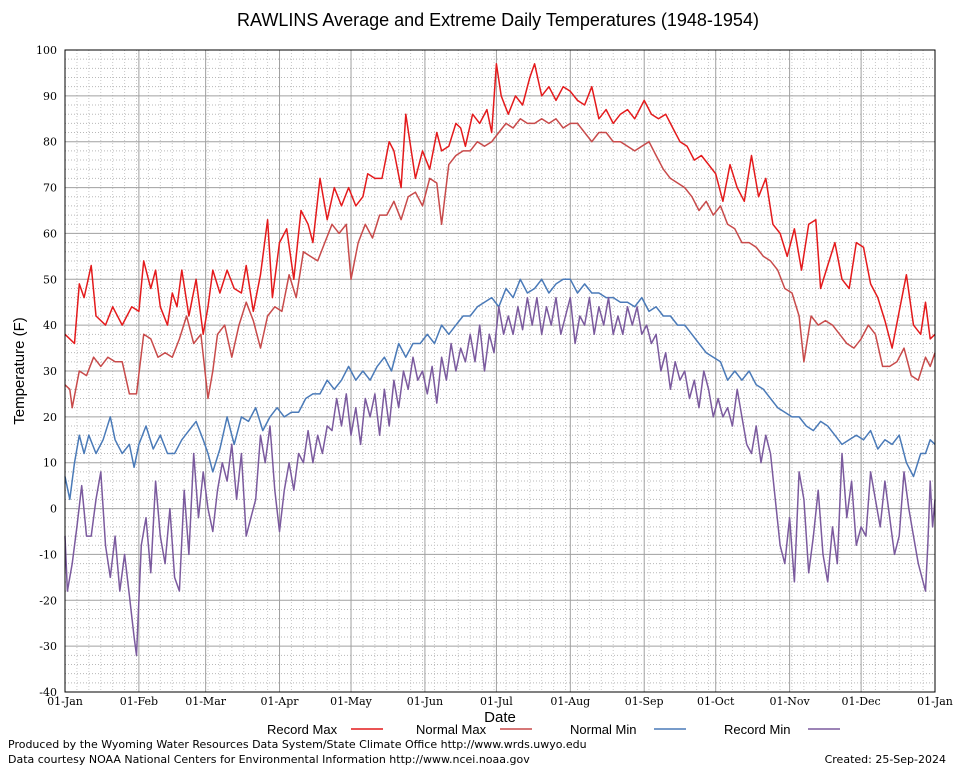  Describe the element at coordinates (206, 701) in the screenshot. I see `x-tick-label: 01-Mar` at that location.